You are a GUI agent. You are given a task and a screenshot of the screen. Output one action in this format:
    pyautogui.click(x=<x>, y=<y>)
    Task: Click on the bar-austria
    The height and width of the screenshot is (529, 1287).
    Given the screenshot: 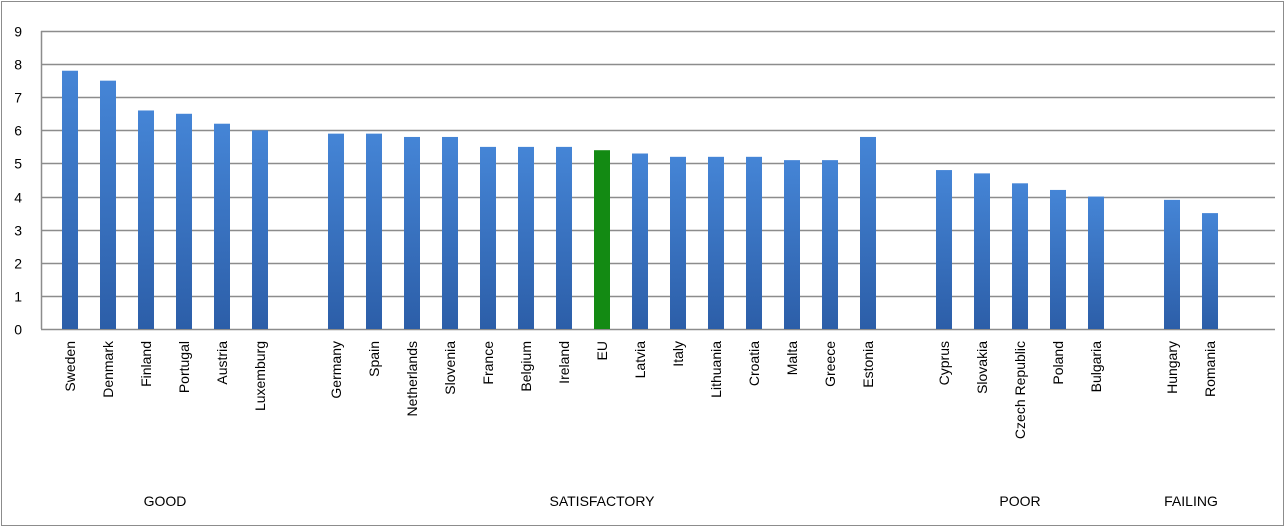 What is the action you would take?
    pyautogui.click(x=222, y=226)
    